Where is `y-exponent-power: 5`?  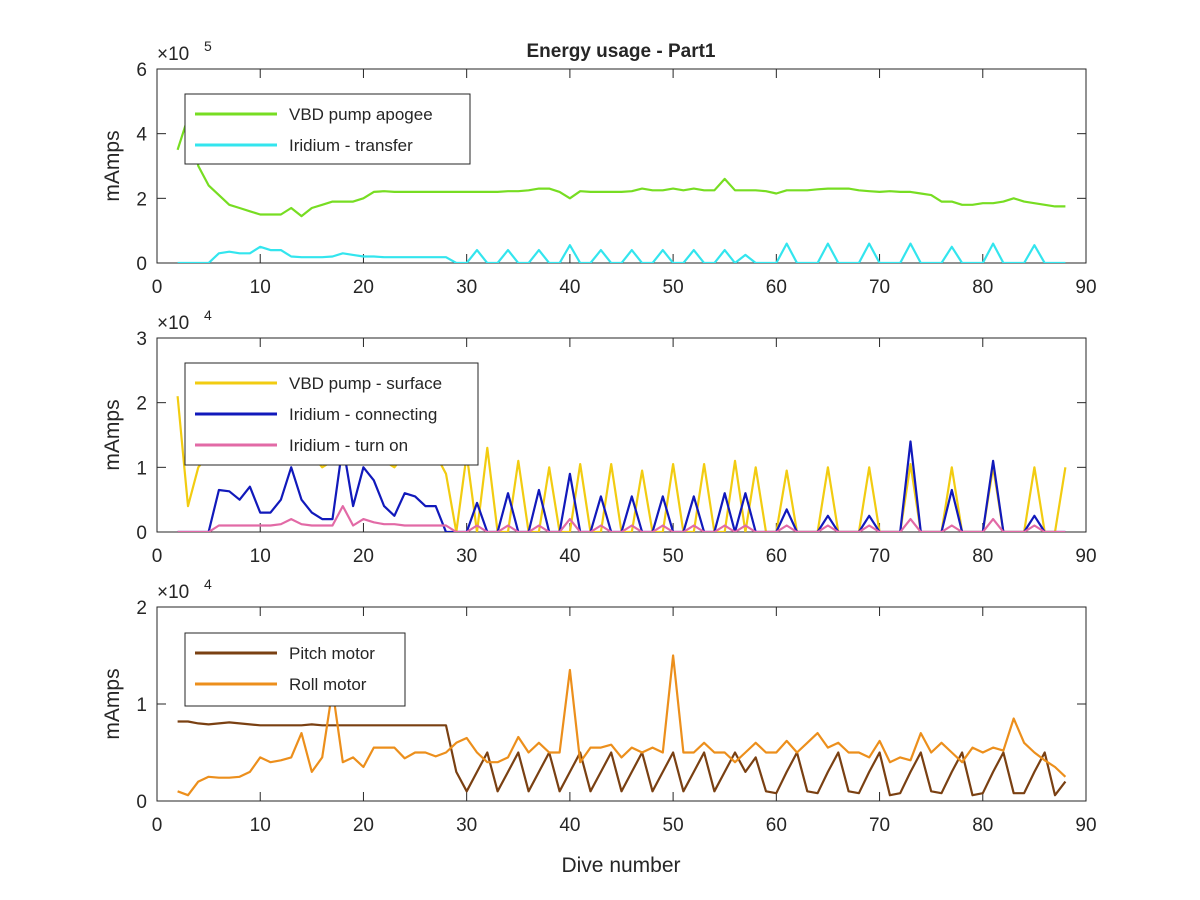 y-exponent-power: 5 is located at coordinates (208, 46).